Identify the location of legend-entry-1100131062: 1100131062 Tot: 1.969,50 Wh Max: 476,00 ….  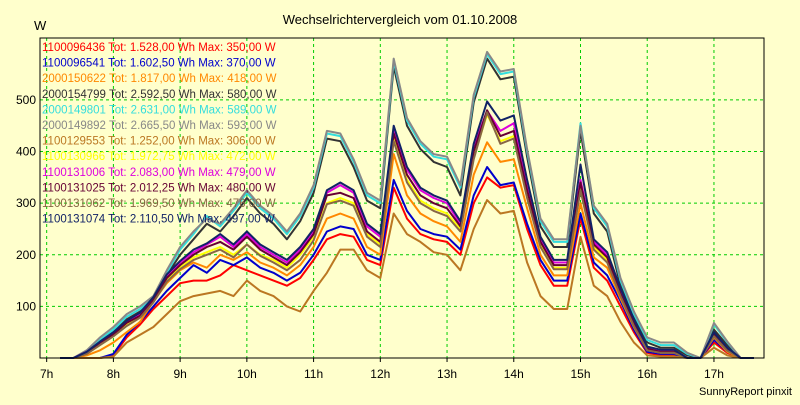
(159, 204).